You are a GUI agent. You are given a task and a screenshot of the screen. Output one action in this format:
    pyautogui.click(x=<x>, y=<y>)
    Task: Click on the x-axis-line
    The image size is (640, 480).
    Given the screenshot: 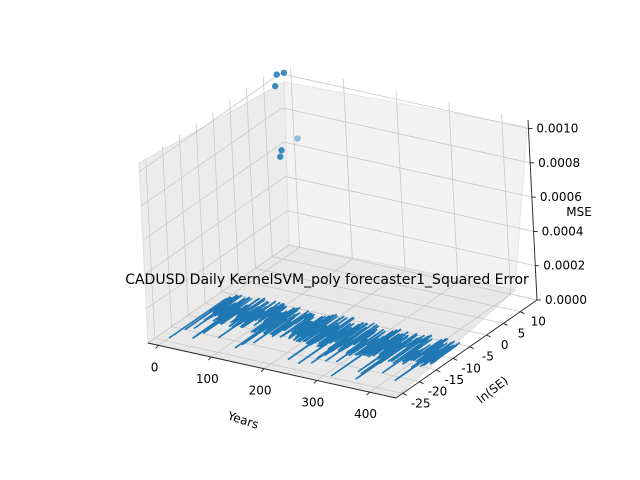 What is the action you would take?
    pyautogui.click(x=272, y=370)
    